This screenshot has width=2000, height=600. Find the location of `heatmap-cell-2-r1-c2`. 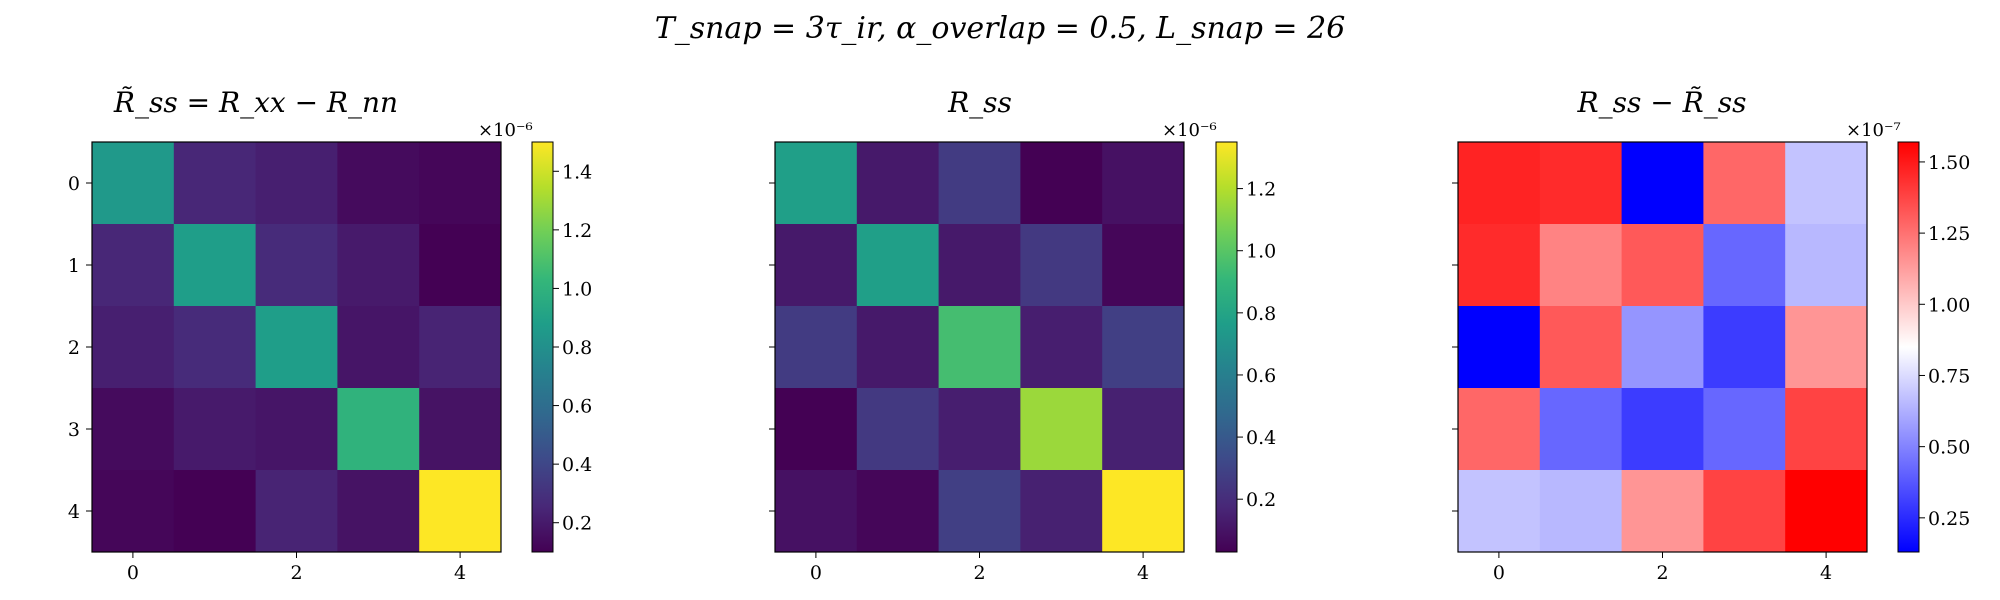

heatmap-cell-2-r1-c2 is located at coordinates (979, 265).